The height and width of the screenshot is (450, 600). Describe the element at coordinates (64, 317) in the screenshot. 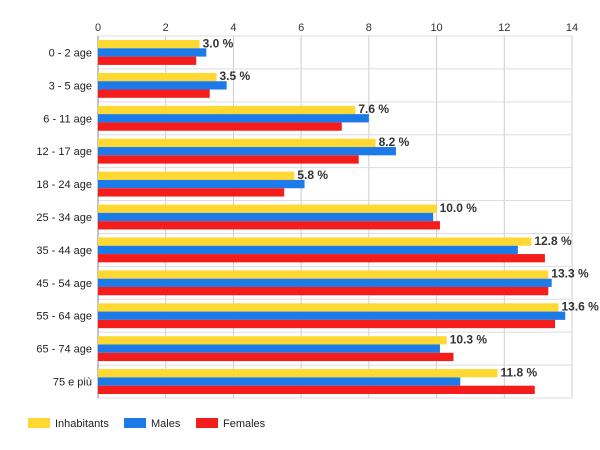

I see `y-category-label: 55 - 64 age` at that location.